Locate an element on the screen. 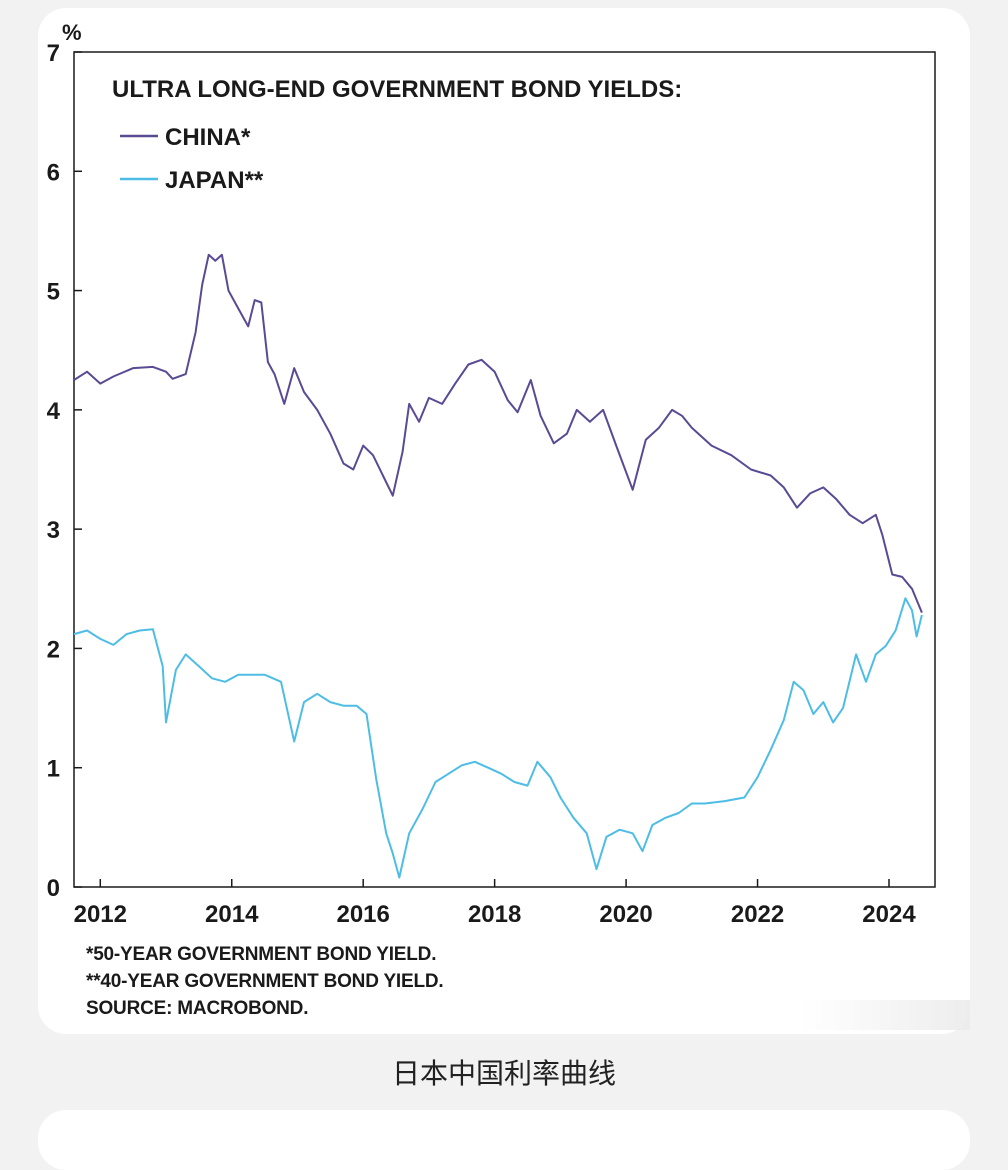 The height and width of the screenshot is (1170, 1008). y-tick-label: 6 is located at coordinates (53, 172).